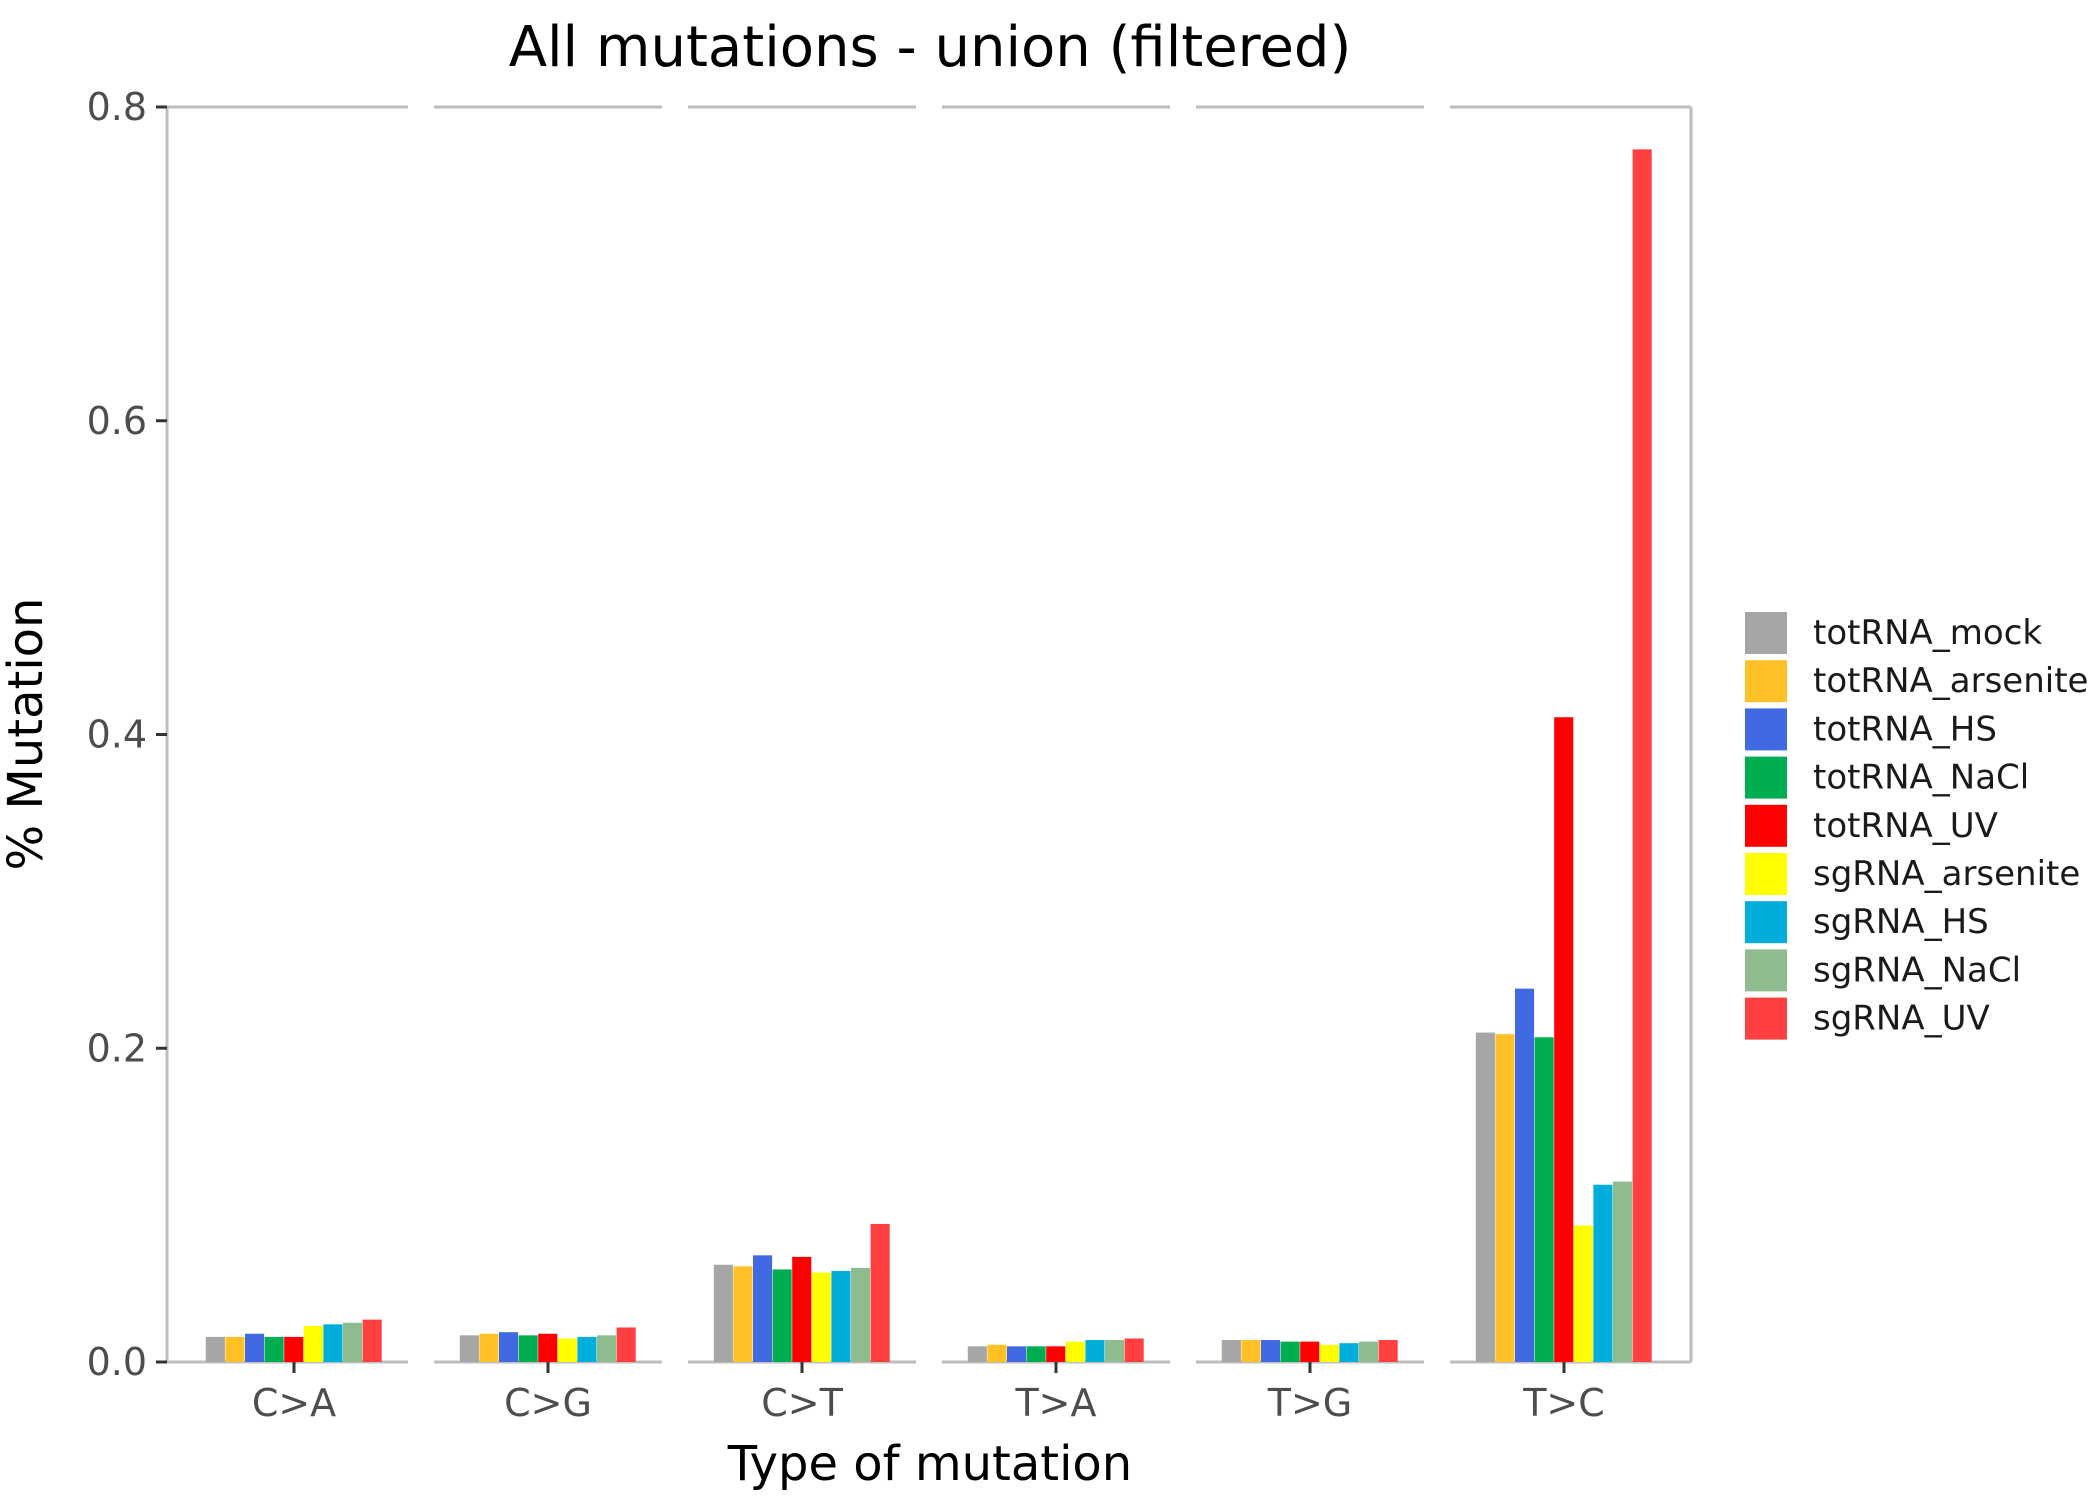 The height and width of the screenshot is (1500, 2100). I want to click on y-tick-label: 0.4, so click(117, 735).